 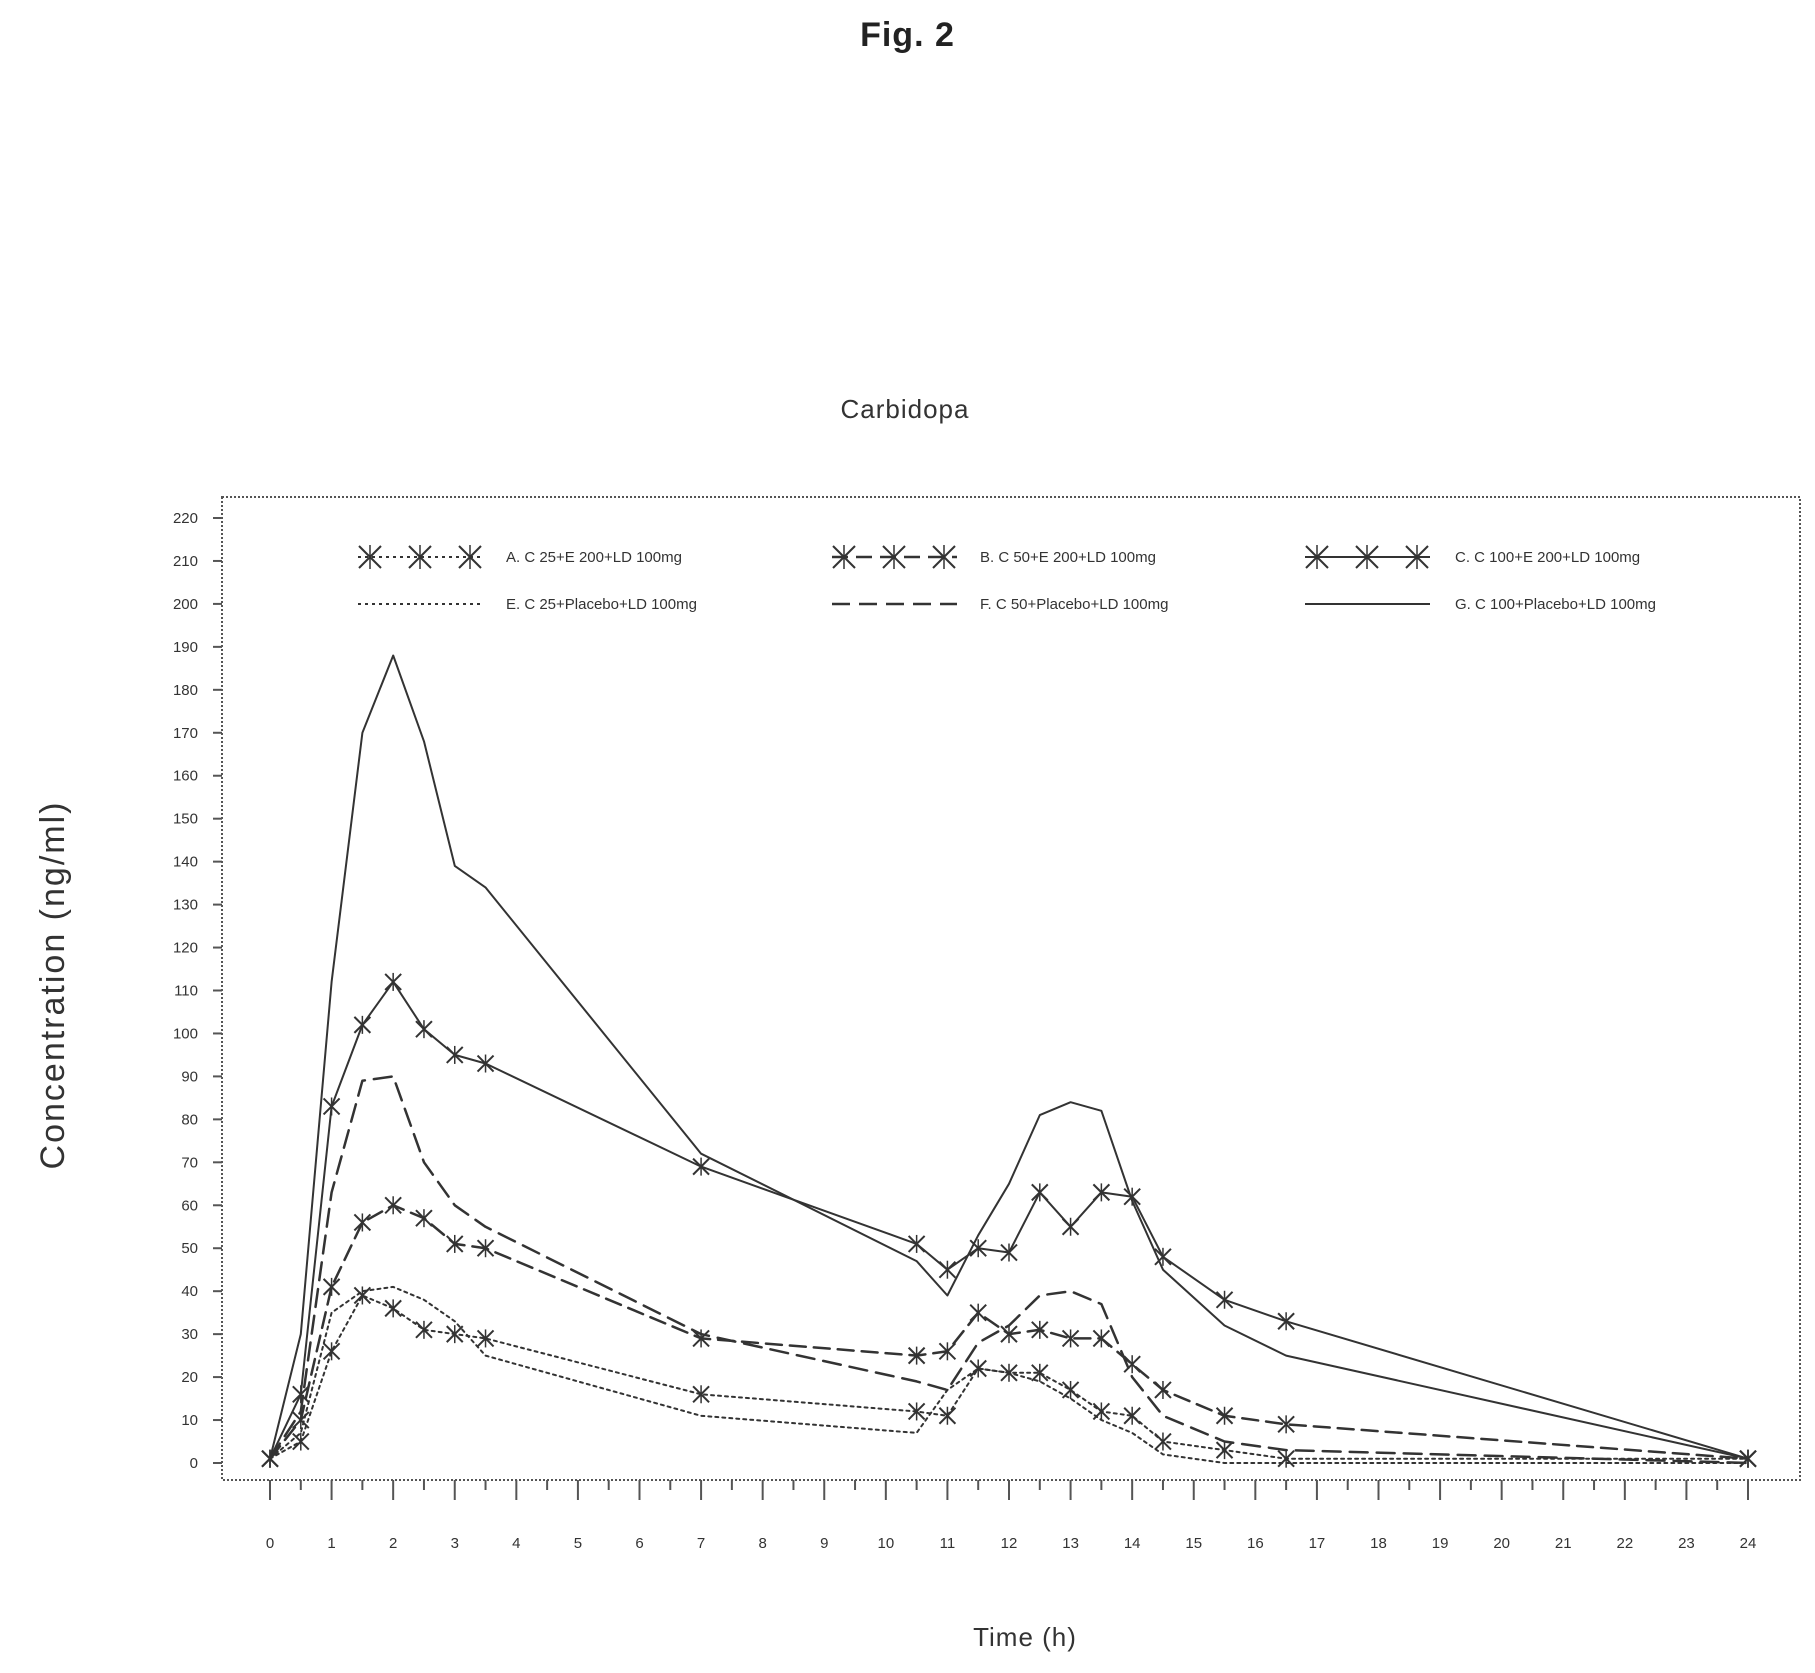 I want to click on x-tick-label: 1, so click(x=331, y=1543).